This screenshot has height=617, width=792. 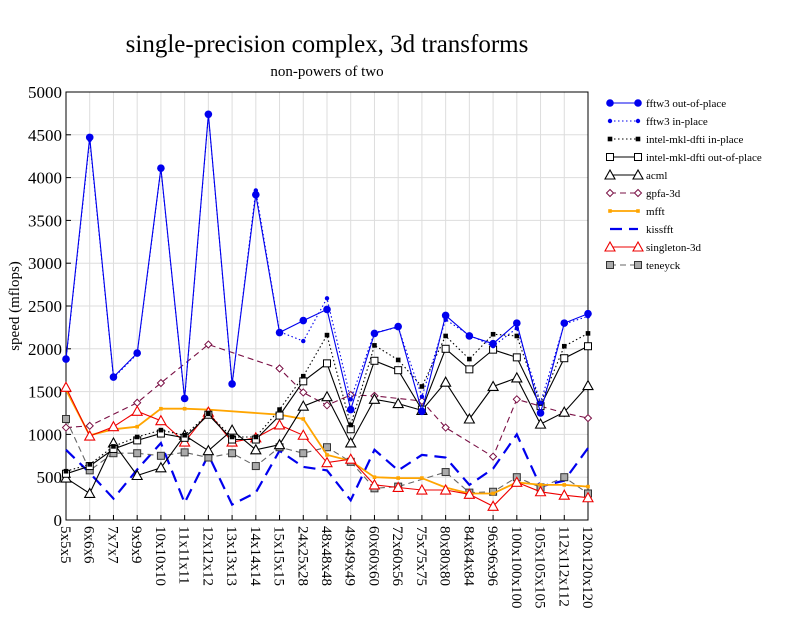 I want to click on legend-entry: singleton-3d, so click(x=652, y=247).